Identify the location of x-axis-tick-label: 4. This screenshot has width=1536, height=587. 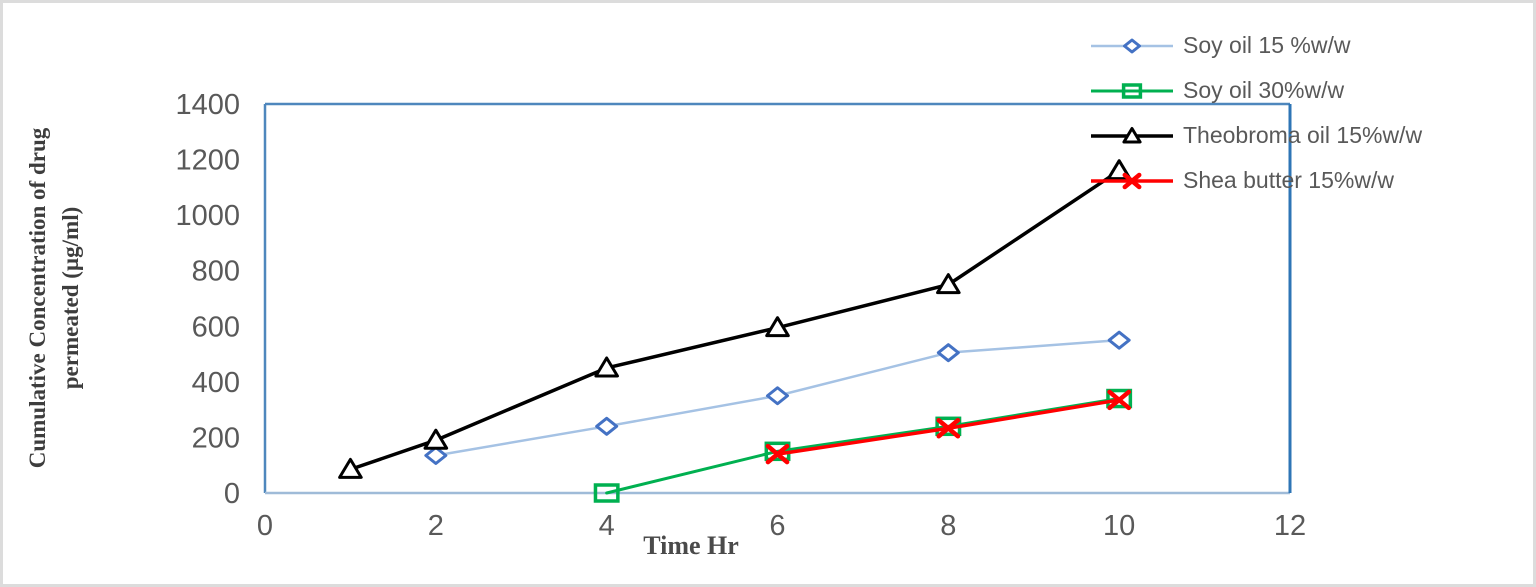
(607, 526).